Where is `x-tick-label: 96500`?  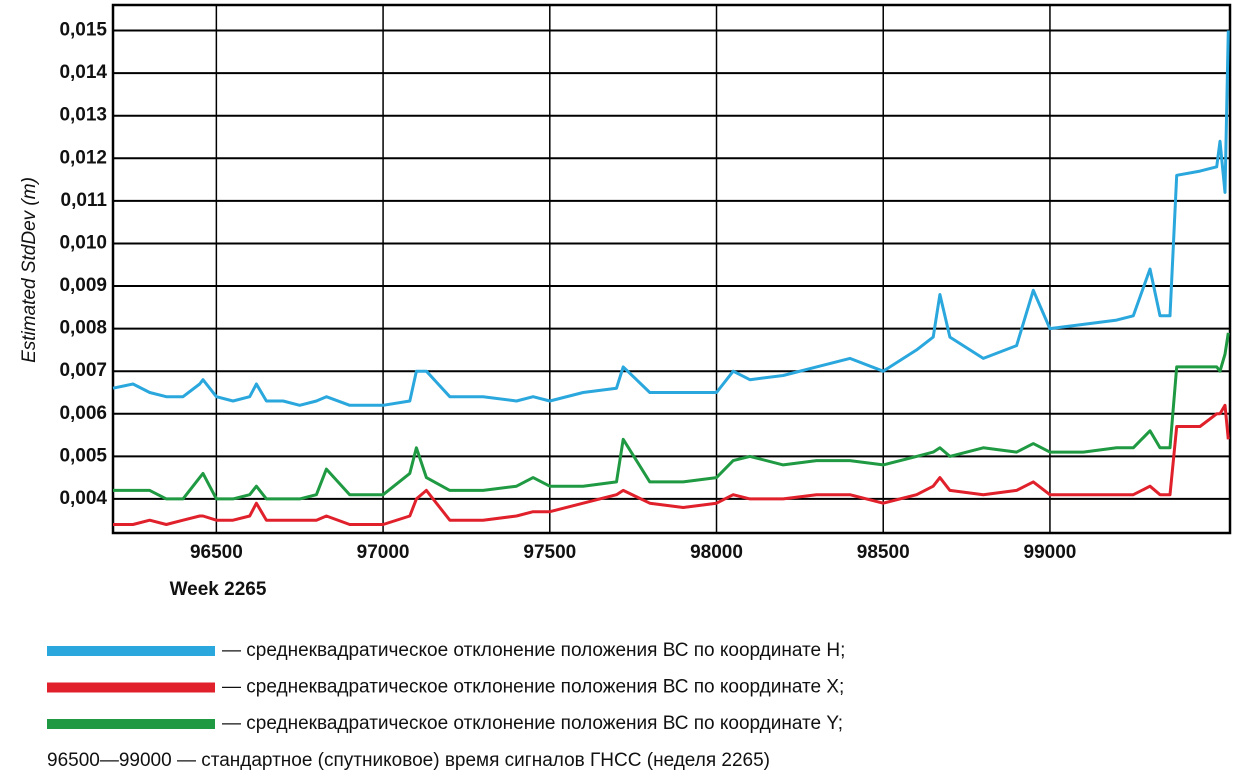
x-tick-label: 96500 is located at coordinates (216, 552).